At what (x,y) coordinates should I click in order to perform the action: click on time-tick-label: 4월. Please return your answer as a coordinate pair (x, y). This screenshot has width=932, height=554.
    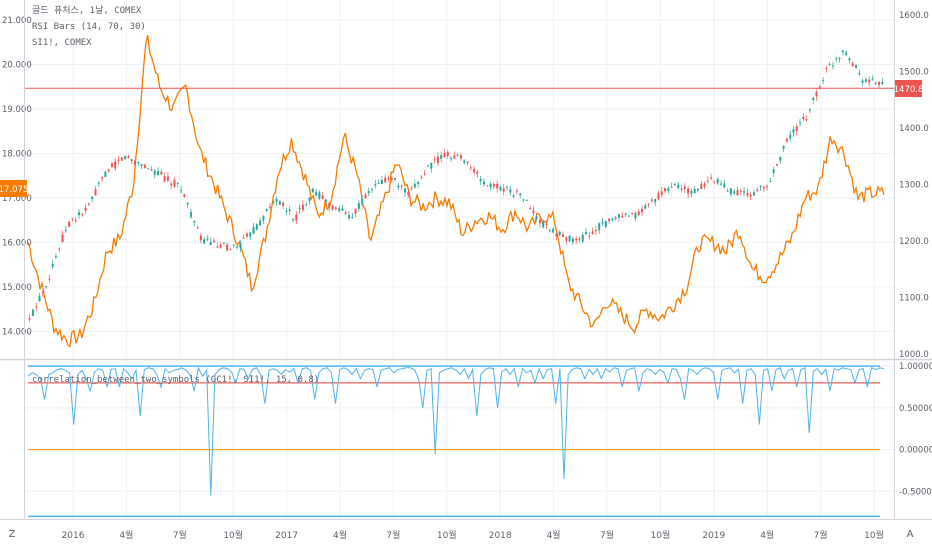
    Looking at the image, I should click on (340, 535).